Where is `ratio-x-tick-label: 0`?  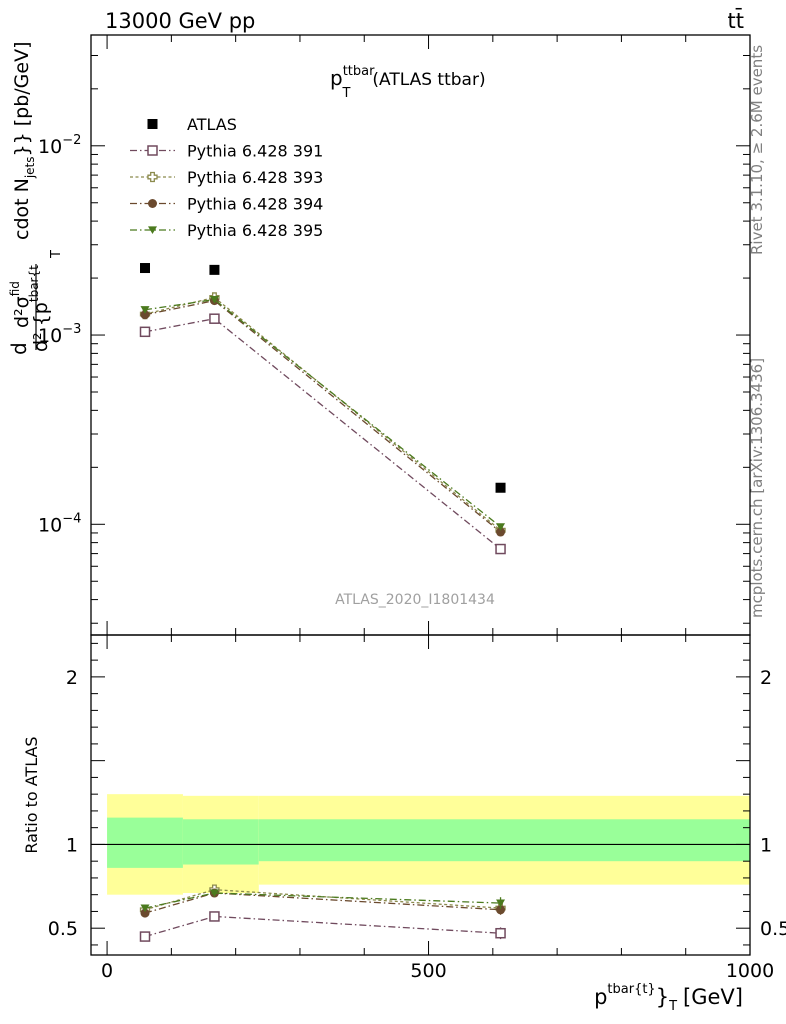
ratio-x-tick-label: 0 is located at coordinates (107, 971).